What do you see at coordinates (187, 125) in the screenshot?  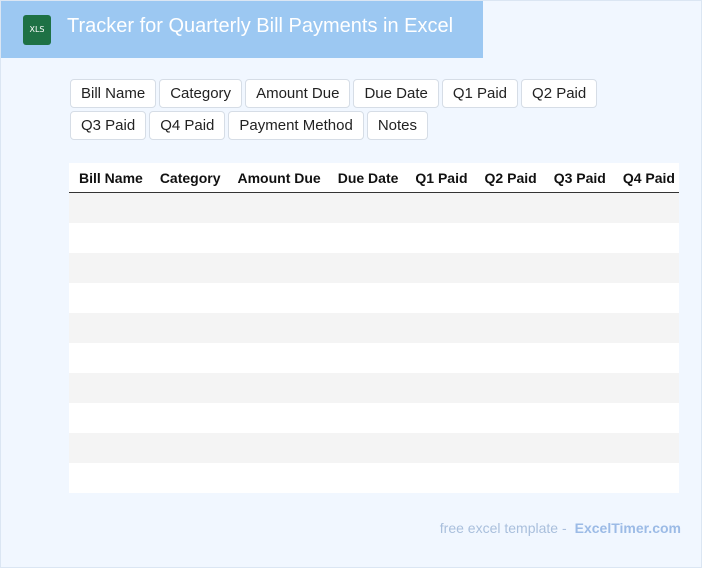 I see `field-chip: Q4 Paid` at bounding box center [187, 125].